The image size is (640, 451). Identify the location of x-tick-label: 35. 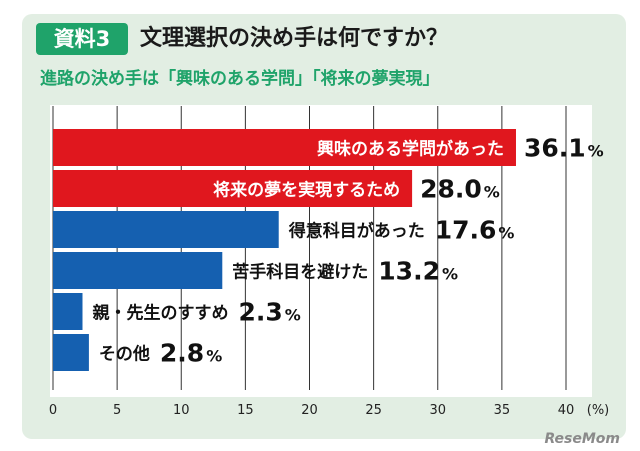
(502, 410).